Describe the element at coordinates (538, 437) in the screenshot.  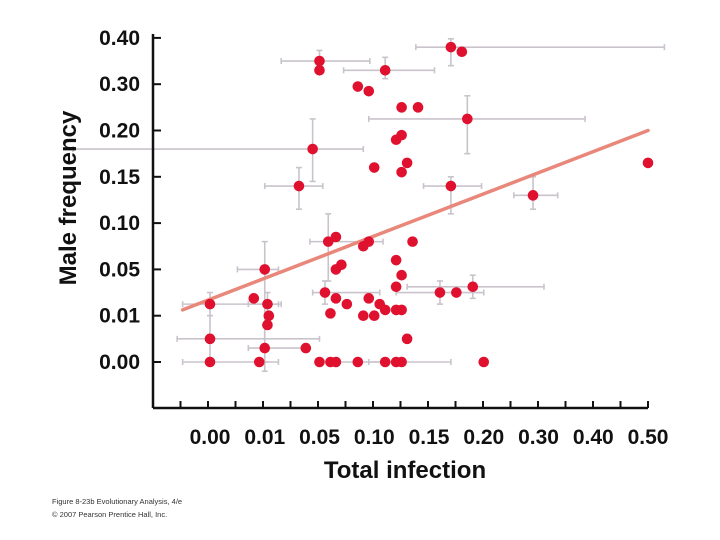
I see `x-tick-label: 0.30` at that location.